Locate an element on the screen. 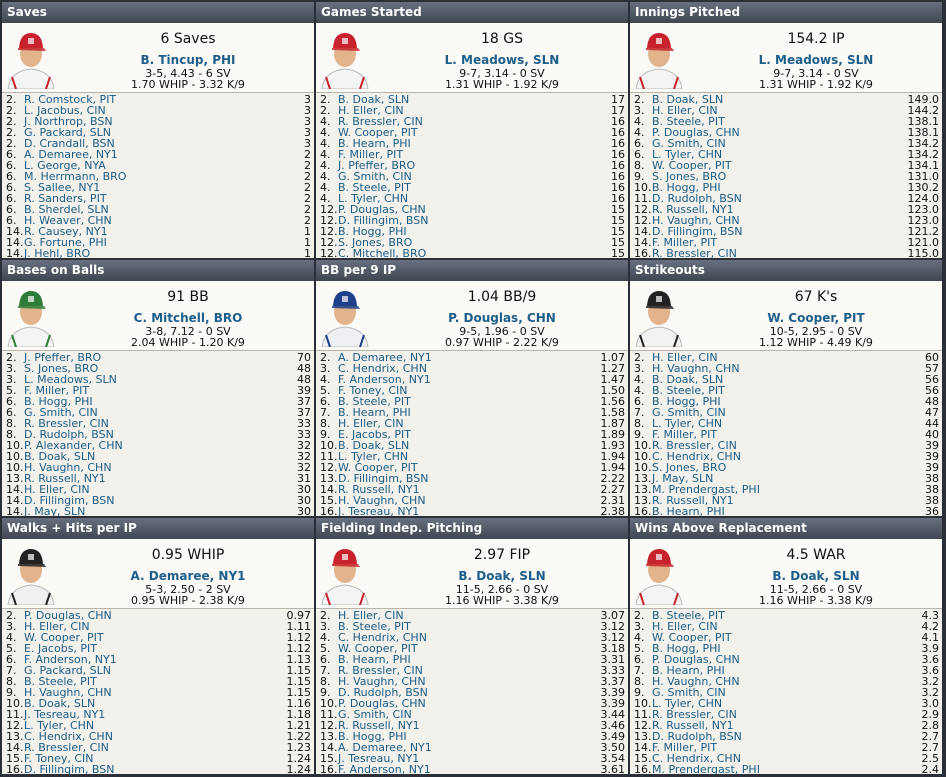 The image size is (946, 777). rank-row: 4. F. Anderson, NY1 1.47 is located at coordinates (472, 379).